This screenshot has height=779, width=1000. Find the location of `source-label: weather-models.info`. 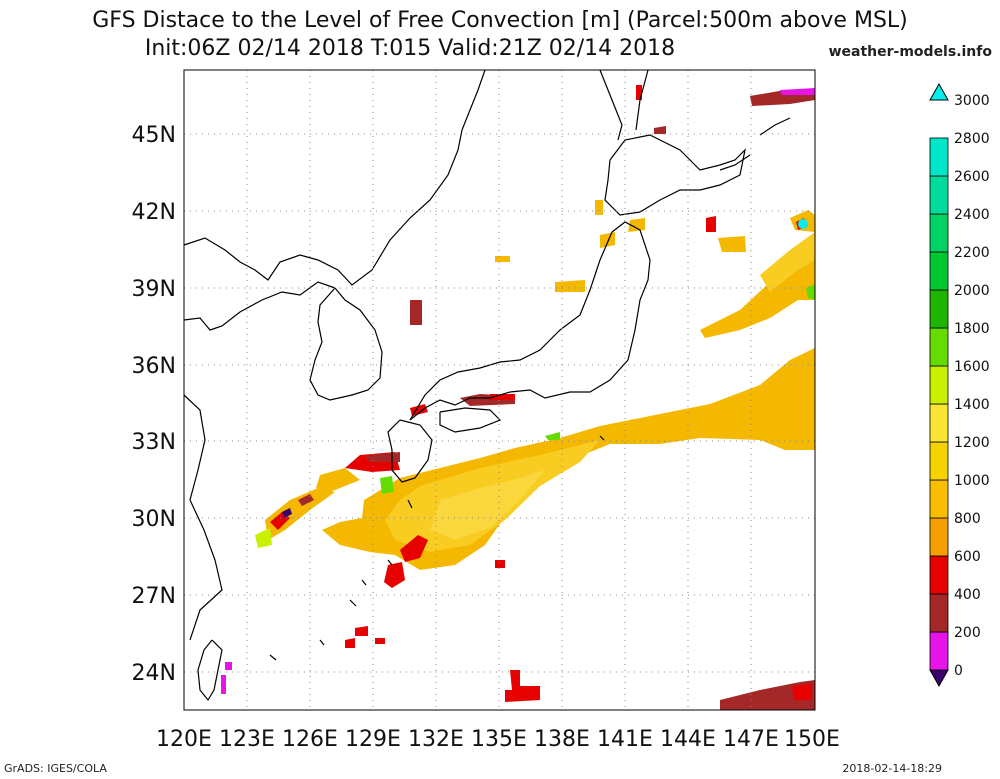

source-label: weather-models.info is located at coordinates (910, 52).